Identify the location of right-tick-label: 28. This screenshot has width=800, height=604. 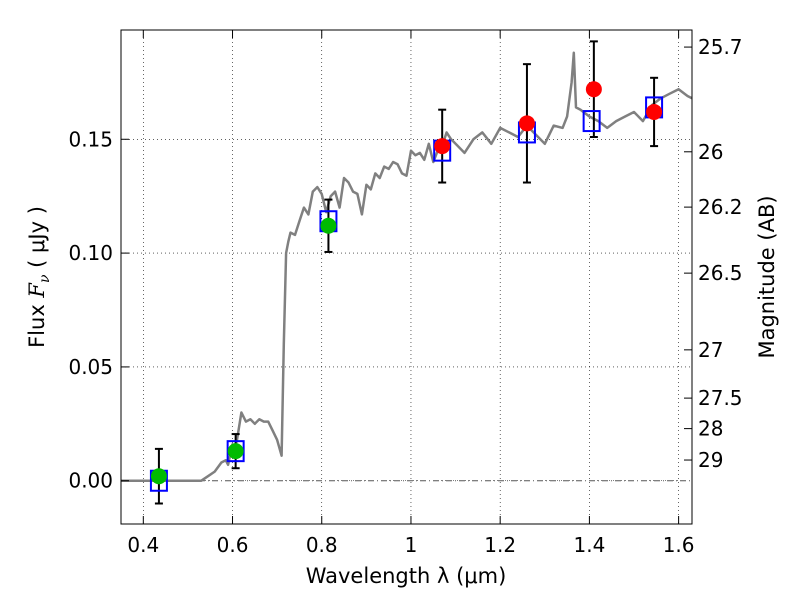
(710, 429).